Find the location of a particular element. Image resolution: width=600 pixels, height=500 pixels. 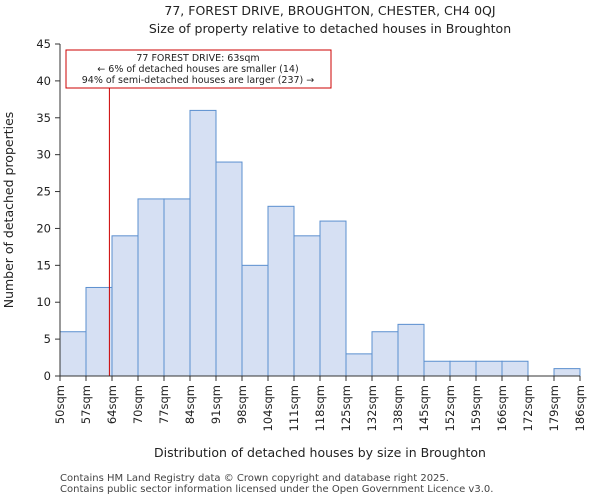

bar-91sqm is located at coordinates (229, 269).